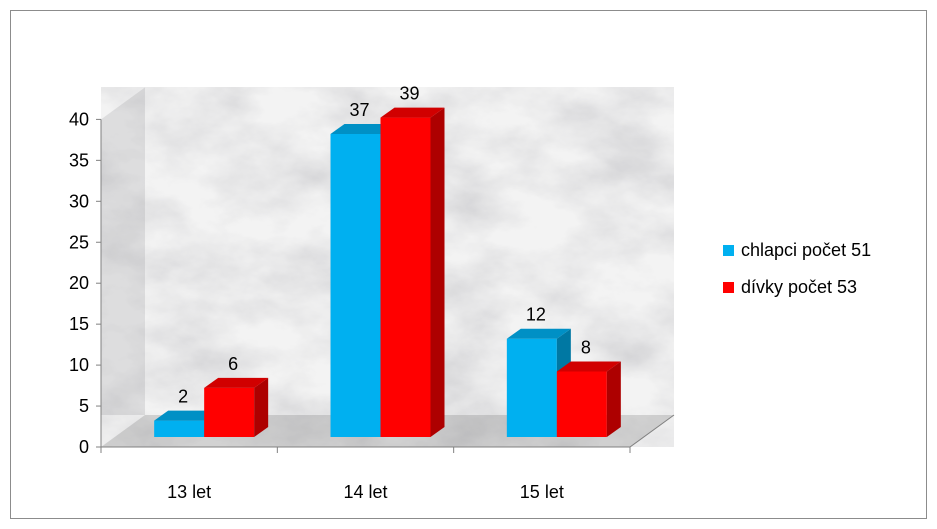 This screenshot has height=529, width=937. I want to click on data-label: 12, so click(536, 315).